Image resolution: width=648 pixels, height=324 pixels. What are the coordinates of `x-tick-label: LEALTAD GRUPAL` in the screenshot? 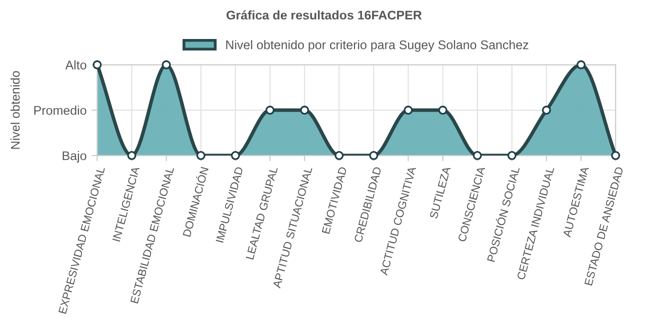 It's located at (262, 213).